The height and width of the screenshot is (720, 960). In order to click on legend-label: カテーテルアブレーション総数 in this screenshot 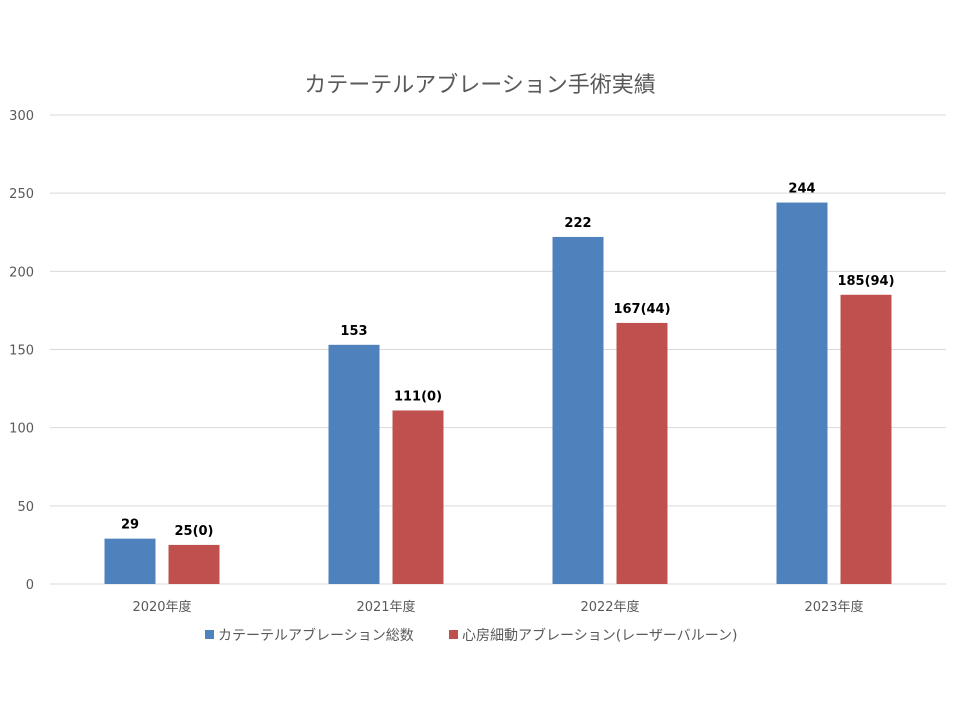, I will do `click(316, 635)`.